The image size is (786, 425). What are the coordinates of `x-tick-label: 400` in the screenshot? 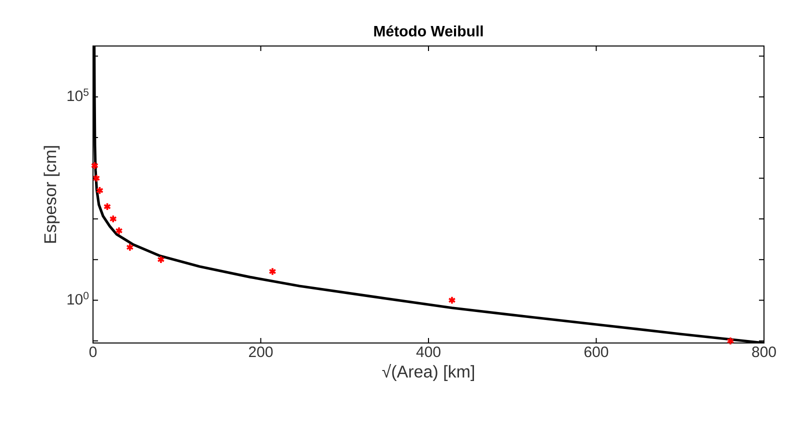 It's located at (428, 352).